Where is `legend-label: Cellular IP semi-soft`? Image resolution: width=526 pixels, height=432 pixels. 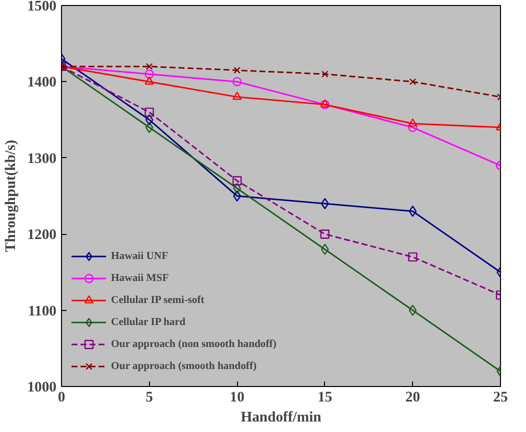 legend-label: Cellular IP semi-soft is located at coordinates (157, 300).